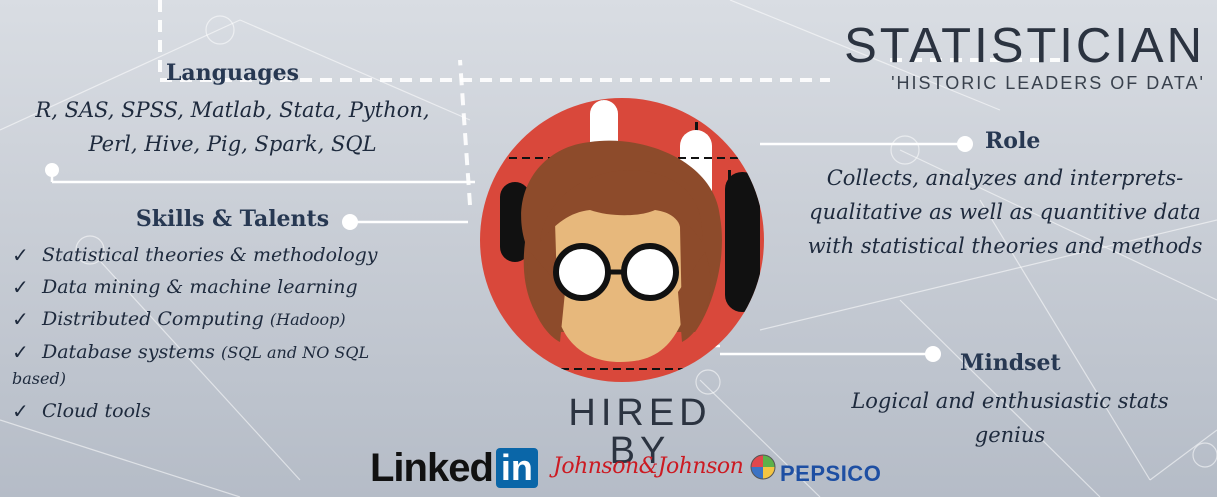  I want to click on skills-heading: Skills & Talents, so click(232, 219).